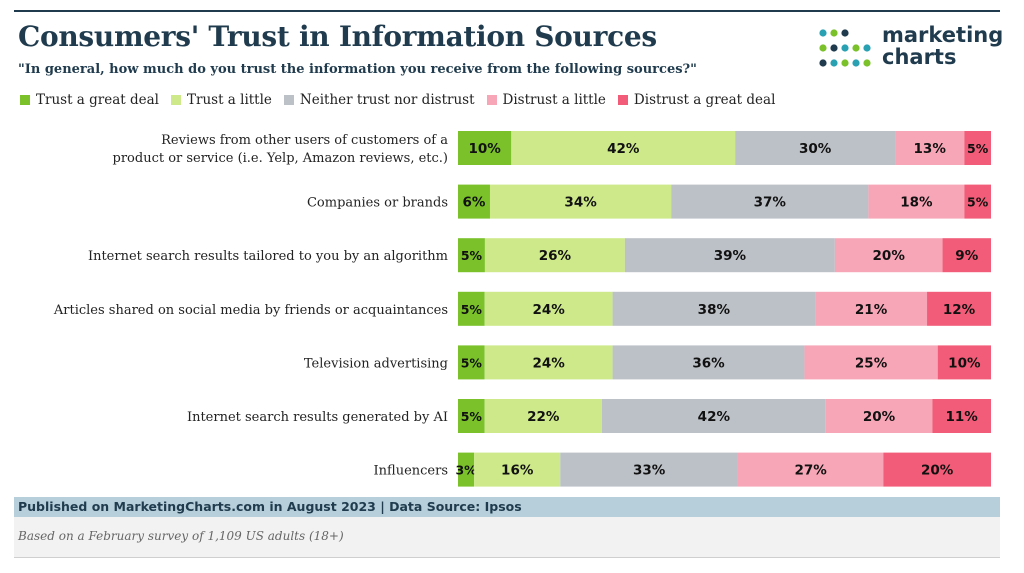 The image size is (1024, 573). I want to click on data-label: 26%, so click(555, 256).